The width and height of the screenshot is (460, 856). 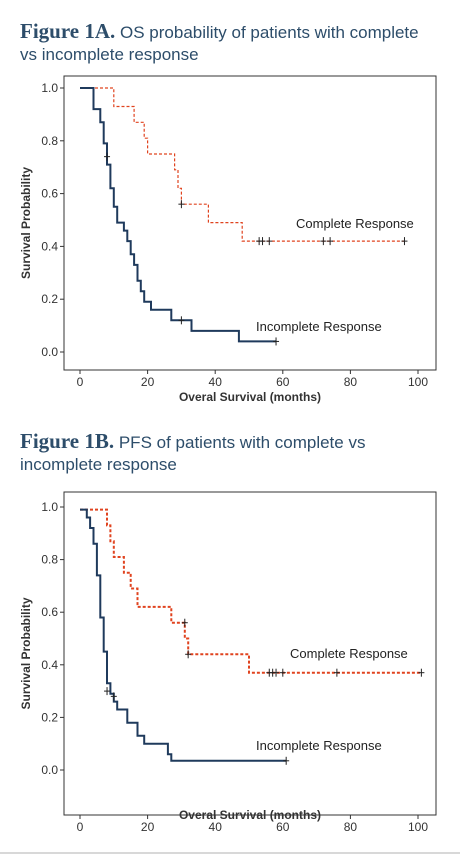 What do you see at coordinates (67, 441) in the screenshot?
I see `figure-1b-label: Figure 1B.` at bounding box center [67, 441].